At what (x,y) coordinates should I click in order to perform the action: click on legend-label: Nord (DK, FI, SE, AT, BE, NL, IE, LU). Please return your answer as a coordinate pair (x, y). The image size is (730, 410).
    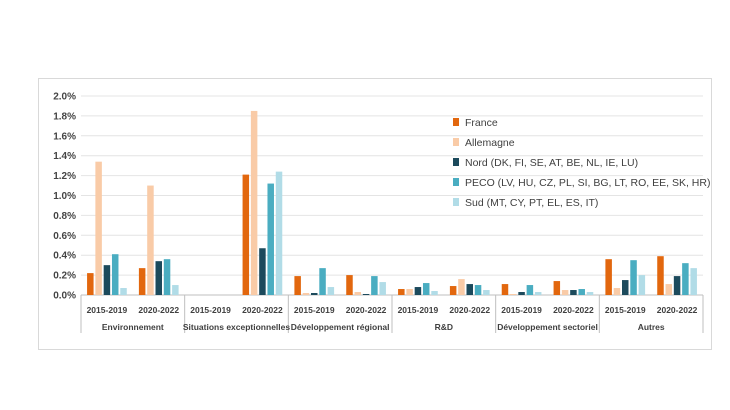
    Looking at the image, I should click on (551, 163).